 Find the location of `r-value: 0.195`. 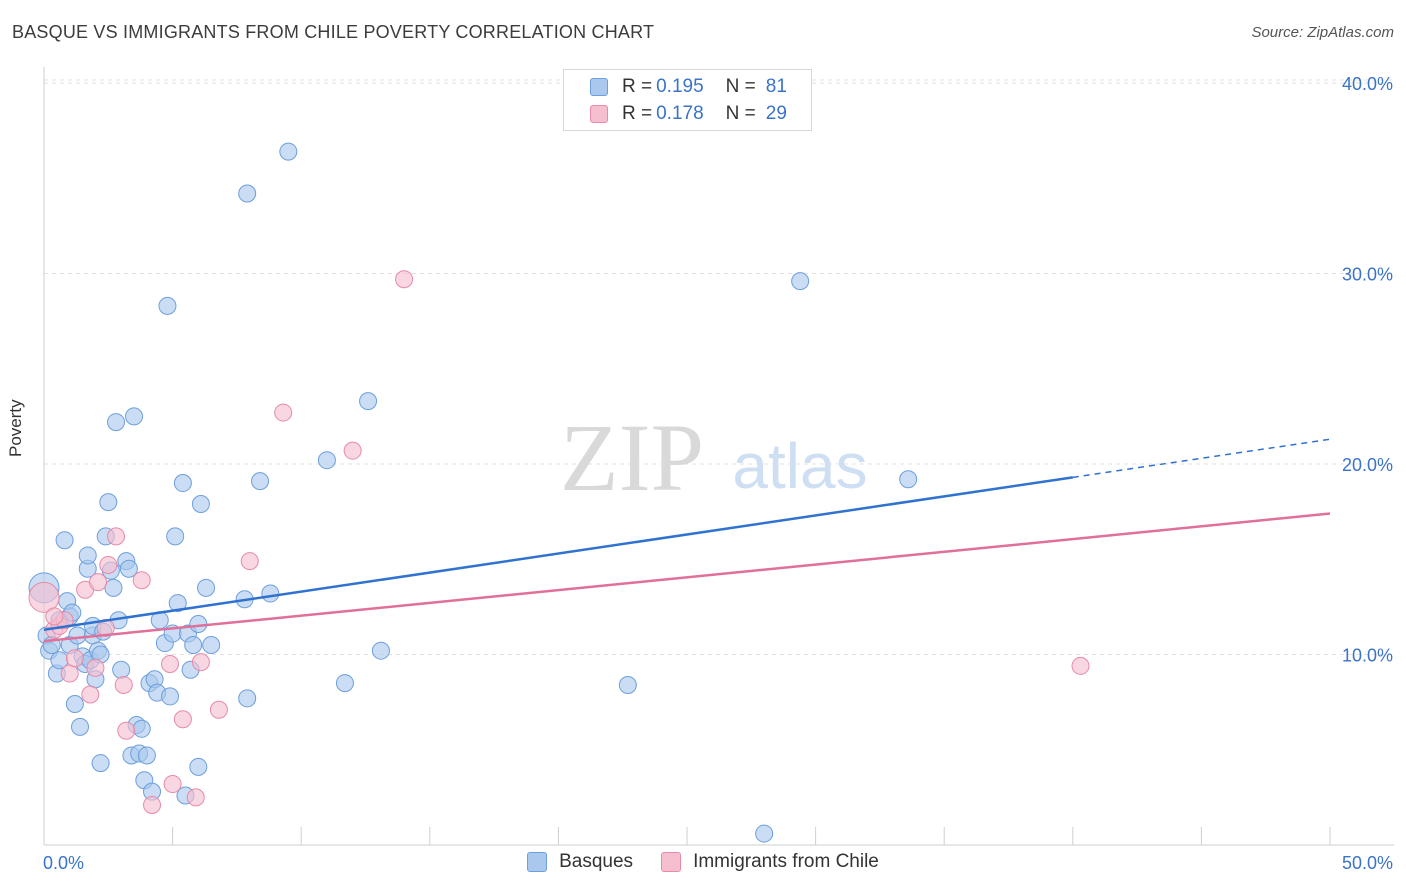

r-value: 0.195 is located at coordinates (680, 86).